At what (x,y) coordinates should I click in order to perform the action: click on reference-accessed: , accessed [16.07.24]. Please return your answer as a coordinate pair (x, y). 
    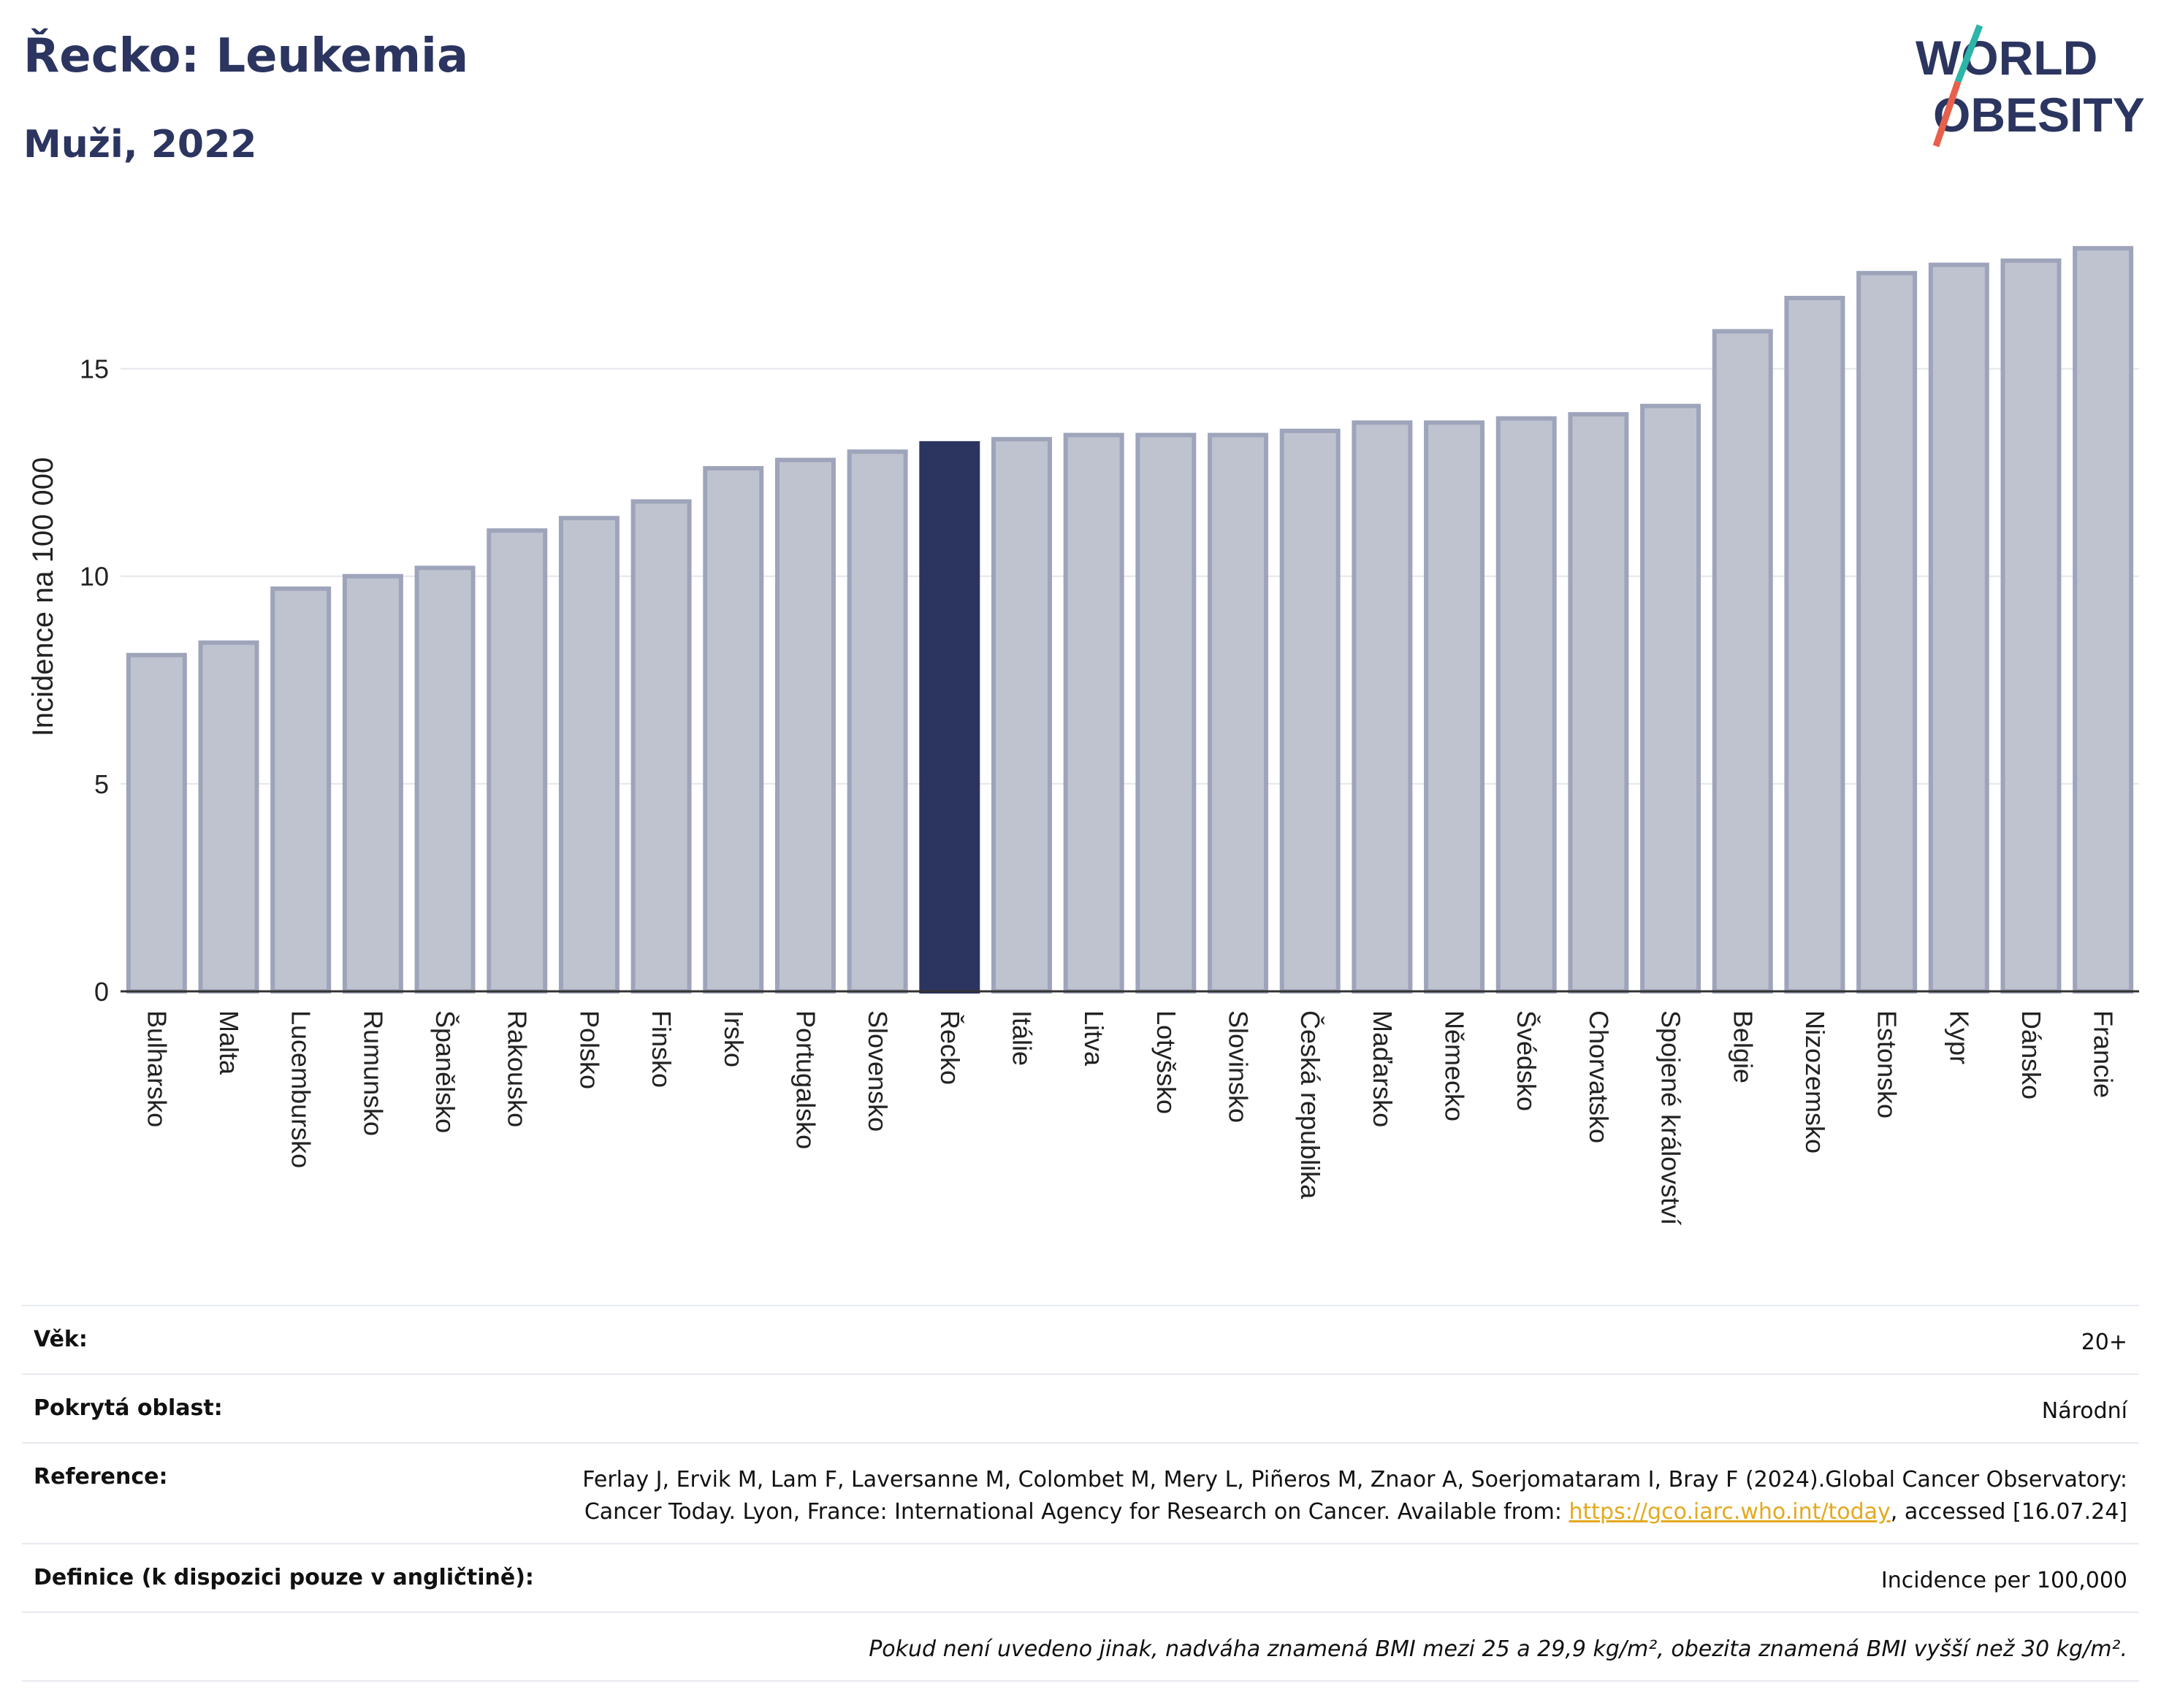
    Looking at the image, I should click on (2008, 1512).